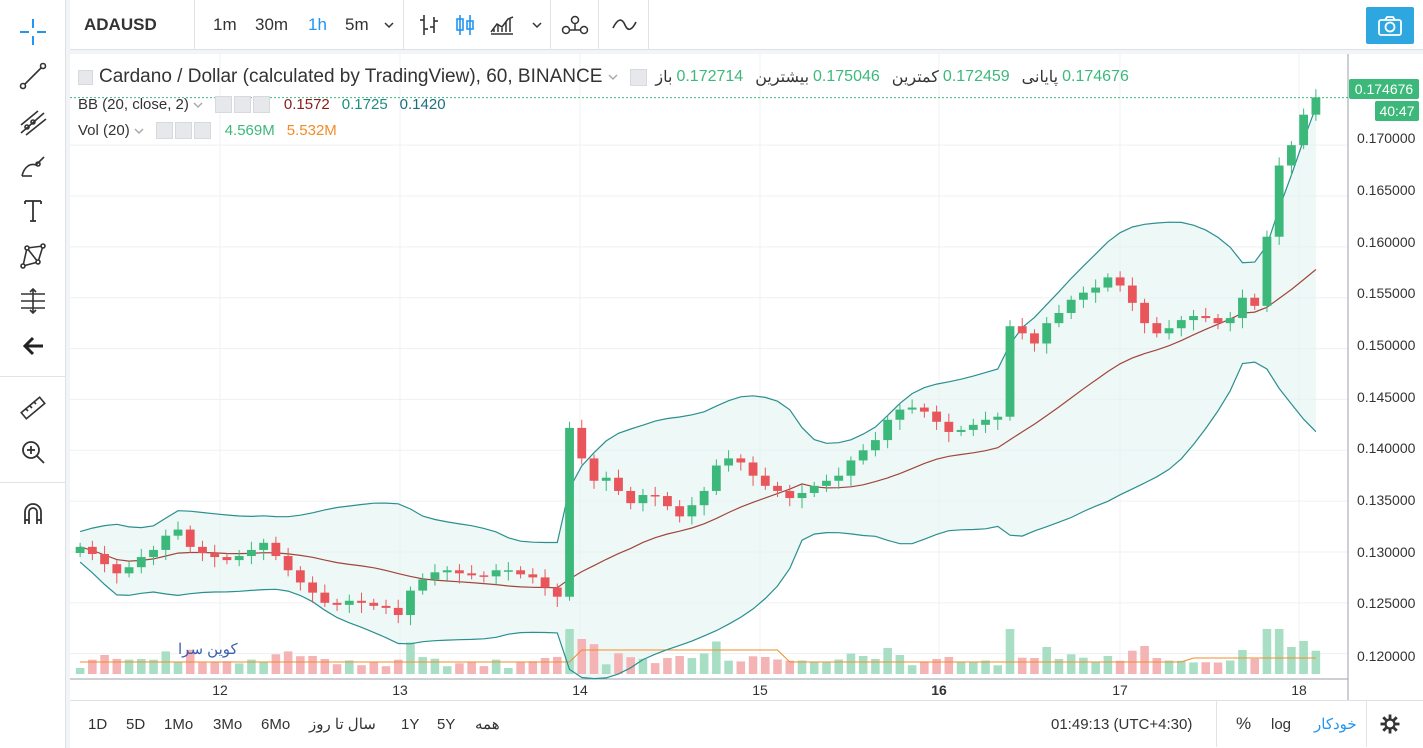  What do you see at coordinates (342, 724) in the screenshot?
I see `range-ytd: سال تا روز` at bounding box center [342, 724].